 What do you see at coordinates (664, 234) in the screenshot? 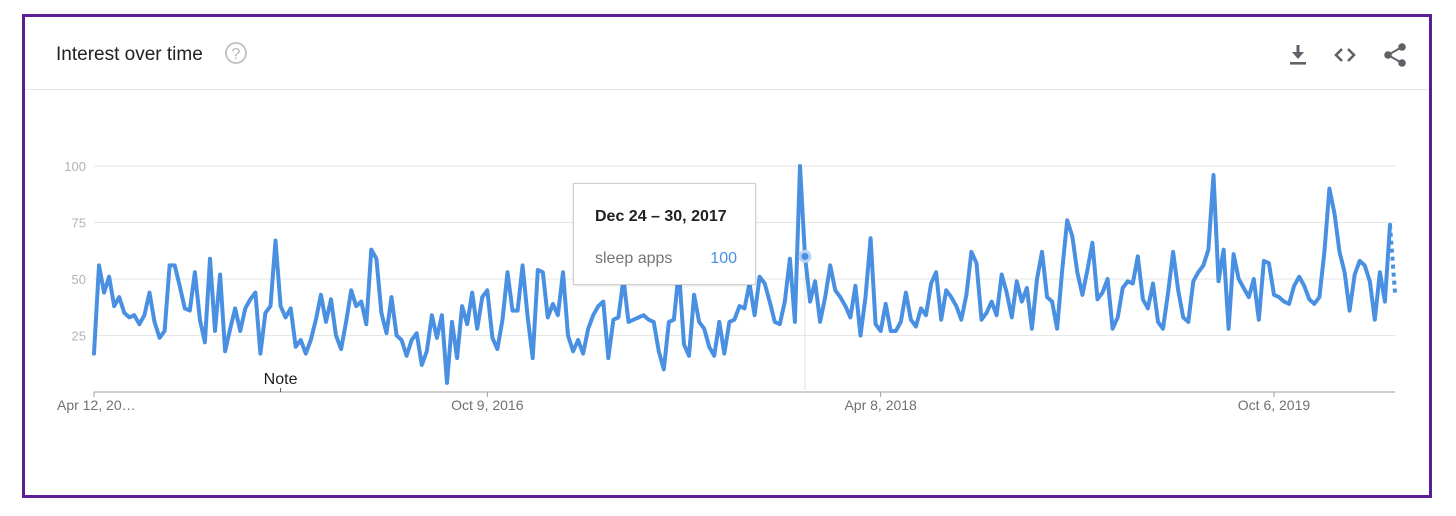
I see `chart-tooltip: Dec 24 – 30, 2017 sleep apps 100` at bounding box center [664, 234].